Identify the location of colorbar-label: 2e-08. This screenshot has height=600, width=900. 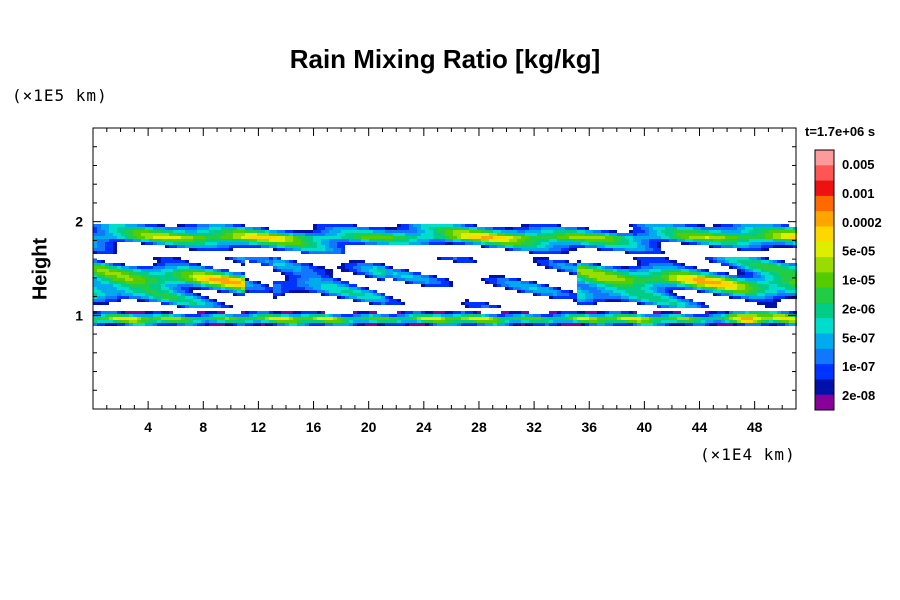
(858, 395).